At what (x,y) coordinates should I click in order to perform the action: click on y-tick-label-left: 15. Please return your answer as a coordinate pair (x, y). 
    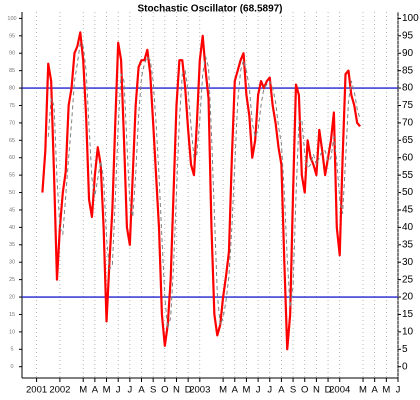
    Looking at the image, I should click on (12, 315).